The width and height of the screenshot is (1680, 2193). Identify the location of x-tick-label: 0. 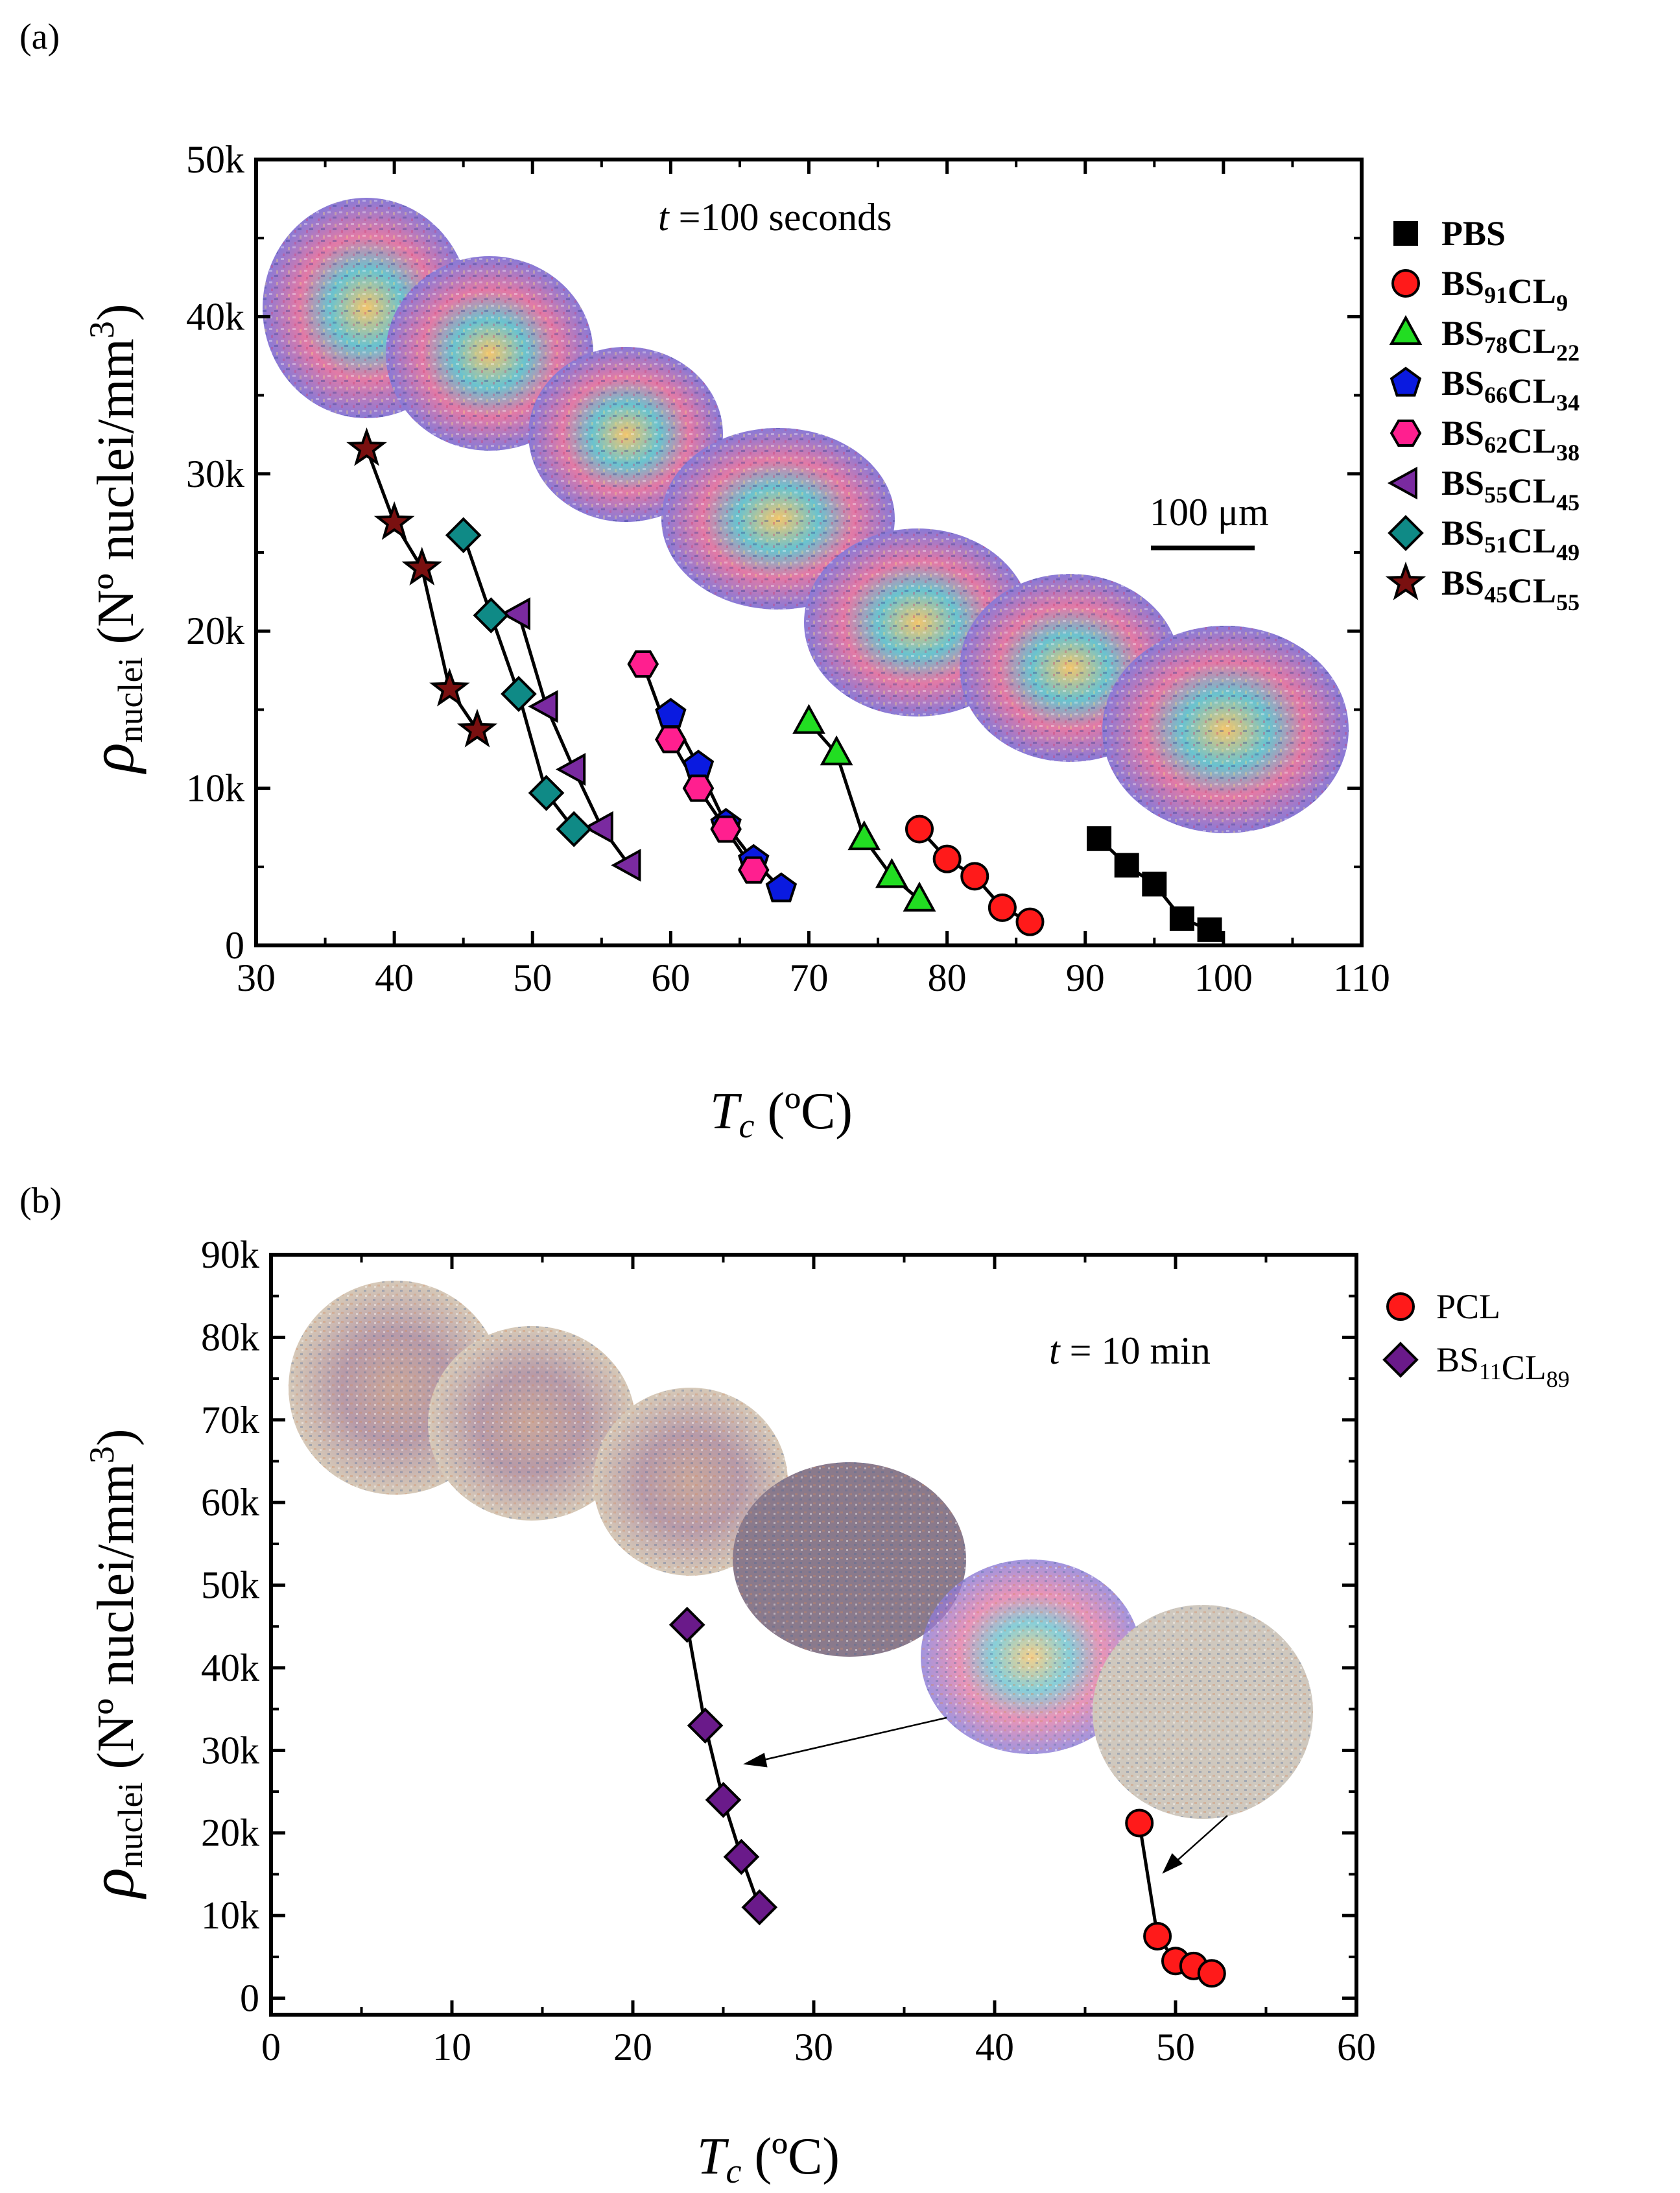
(271, 2048).